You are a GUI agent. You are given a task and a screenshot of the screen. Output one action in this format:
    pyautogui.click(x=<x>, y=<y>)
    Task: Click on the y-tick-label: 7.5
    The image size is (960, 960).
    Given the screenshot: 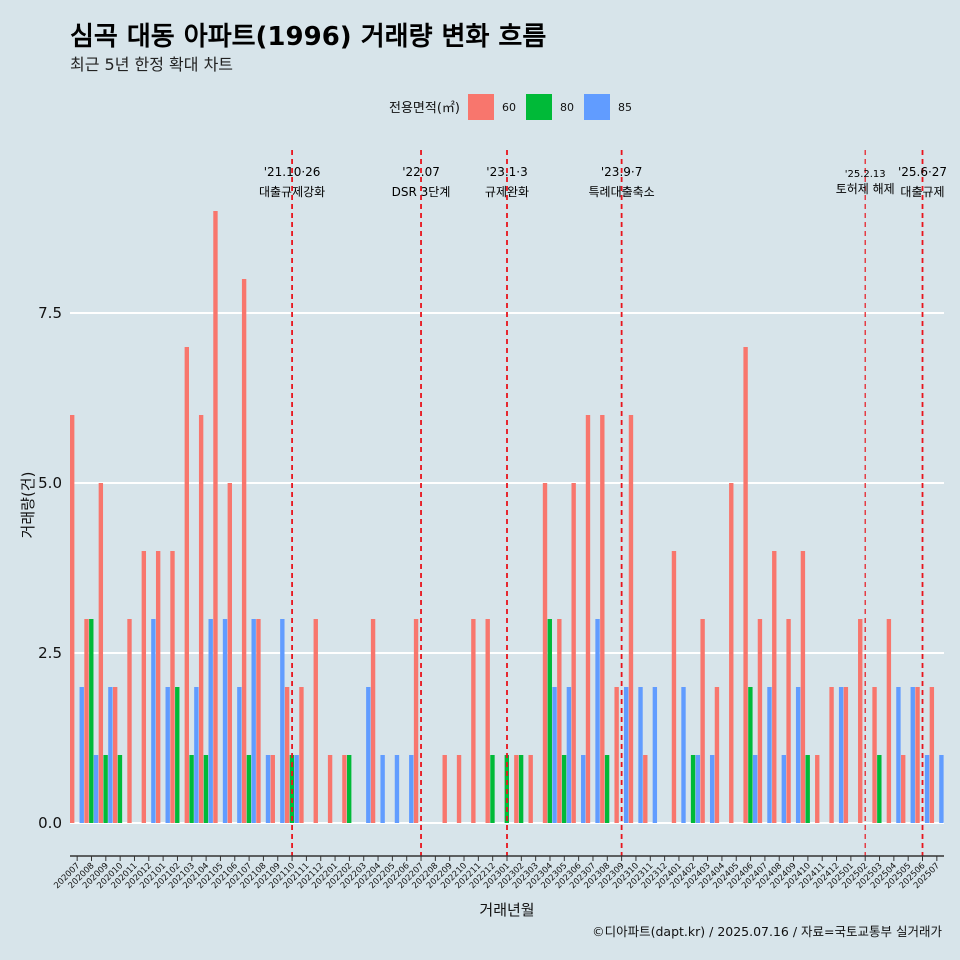 What is the action you would take?
    pyautogui.click(x=50, y=313)
    